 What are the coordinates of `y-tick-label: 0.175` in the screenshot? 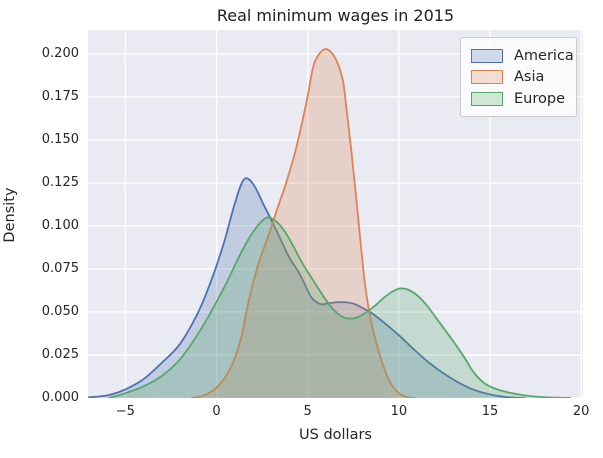 It's located at (60, 96).